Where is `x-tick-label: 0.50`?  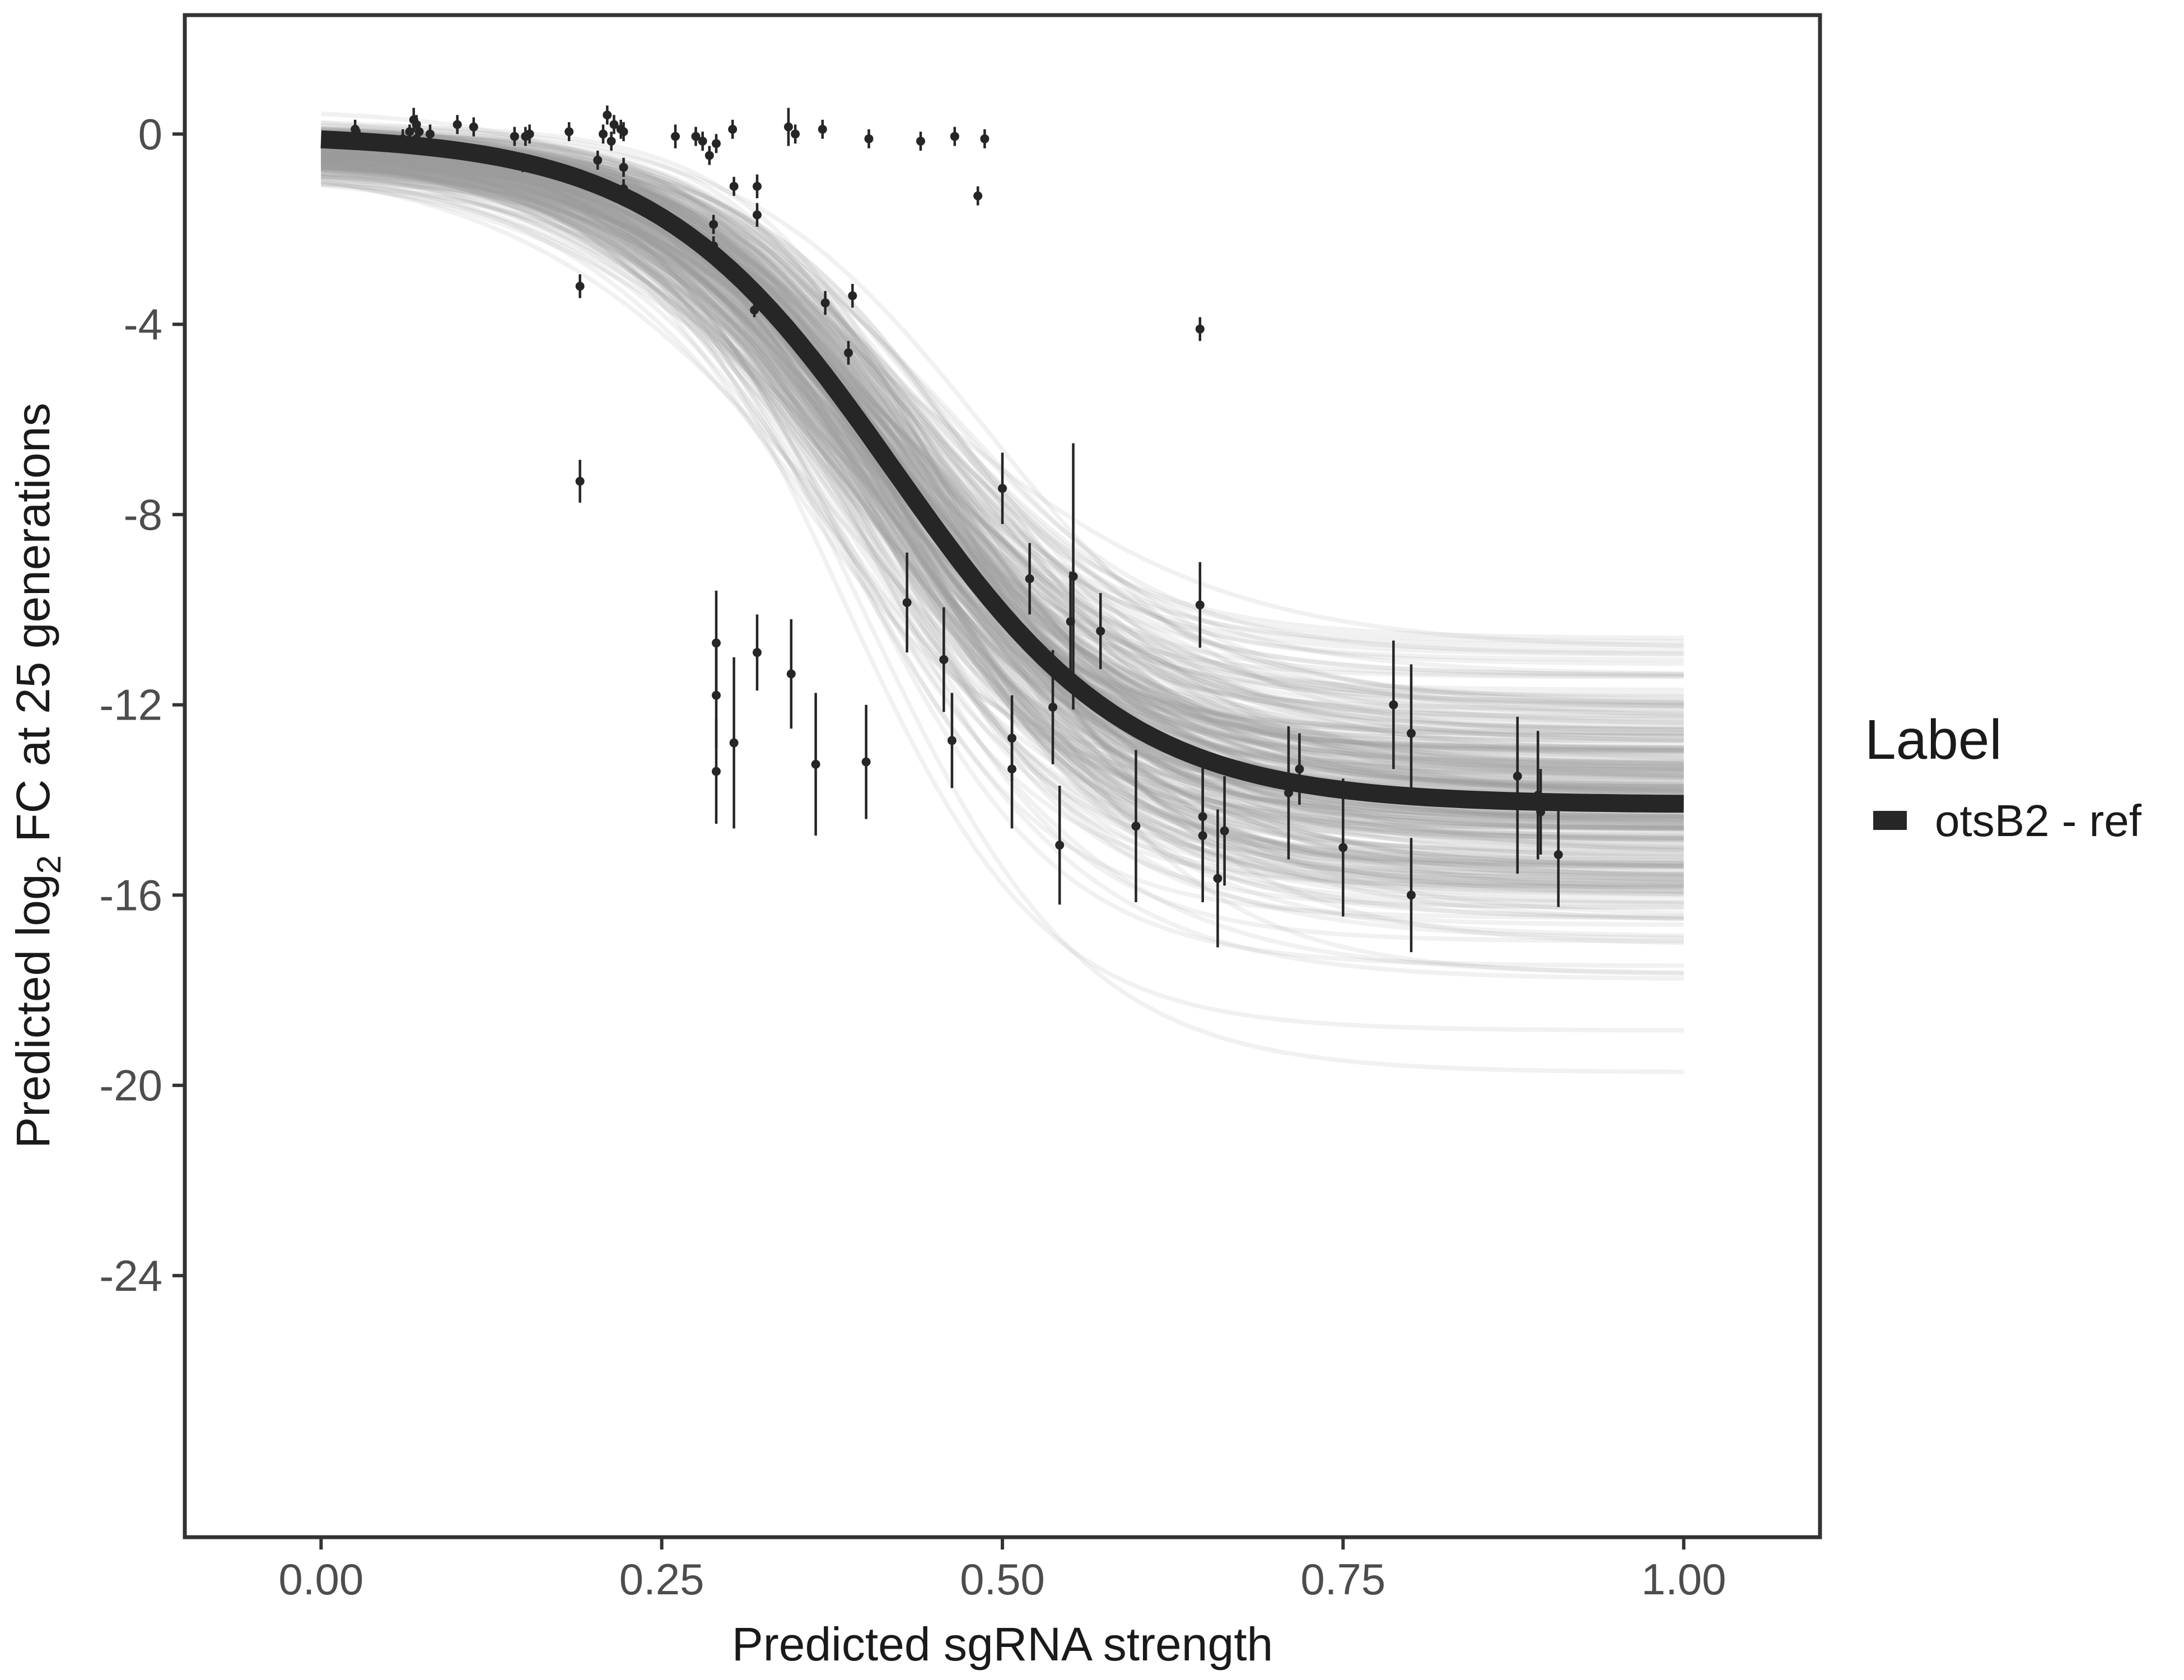
x-tick-label: 0.50 is located at coordinates (1003, 1580).